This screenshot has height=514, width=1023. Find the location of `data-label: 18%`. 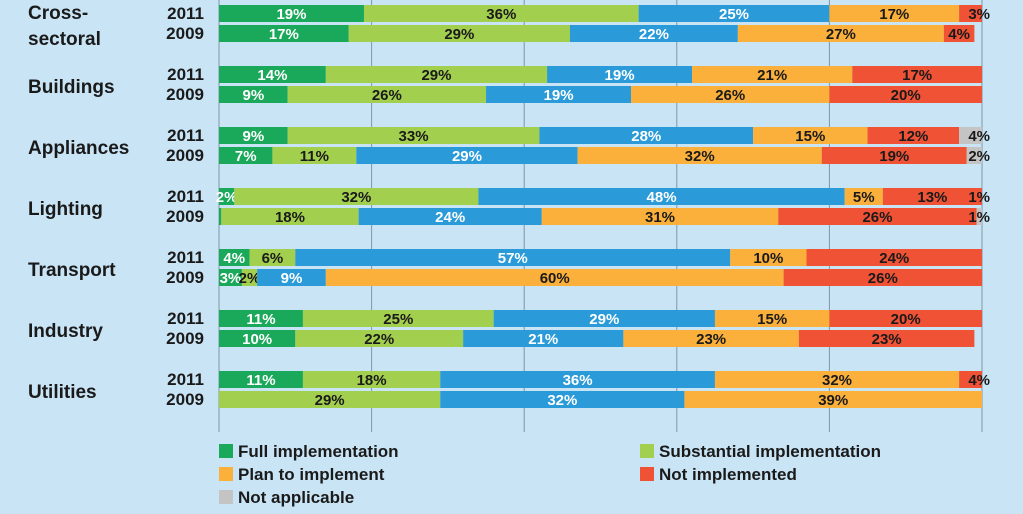

data-label: 18% is located at coordinates (372, 380).